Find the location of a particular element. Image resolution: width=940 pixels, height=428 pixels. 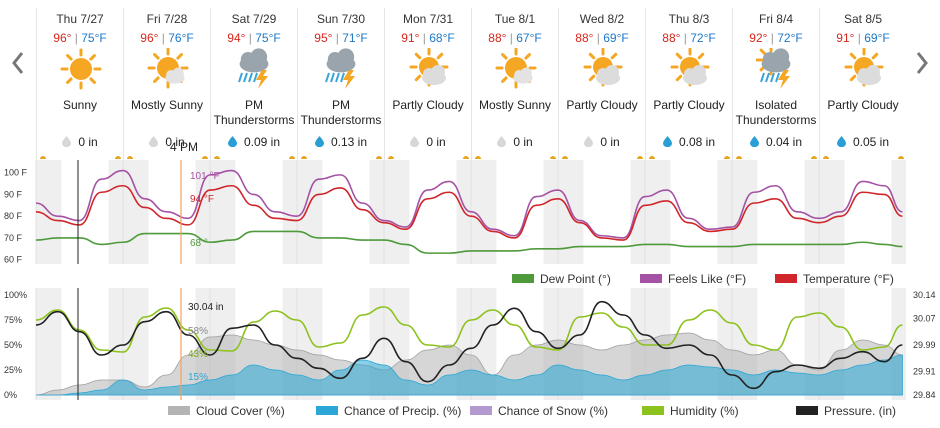

day-column: Thu 7/27 96° | 75°F Sunny 0 in is located at coordinates (79, 84).